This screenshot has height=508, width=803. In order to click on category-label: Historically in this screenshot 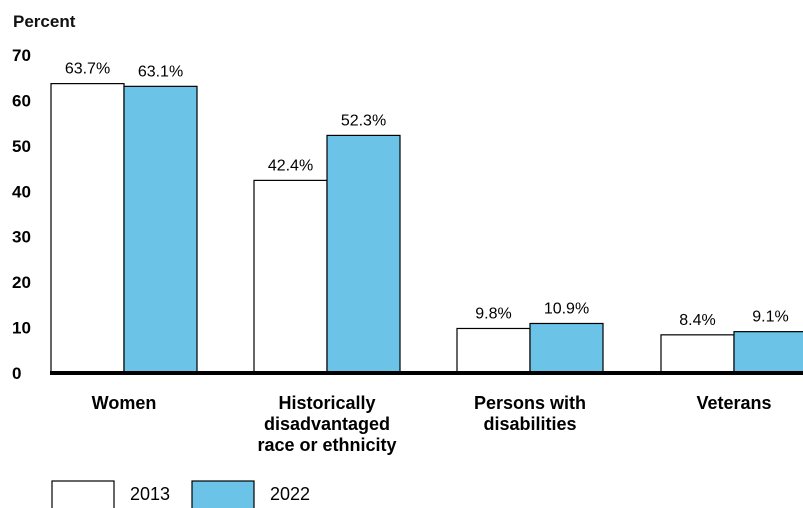, I will do `click(326, 403)`.